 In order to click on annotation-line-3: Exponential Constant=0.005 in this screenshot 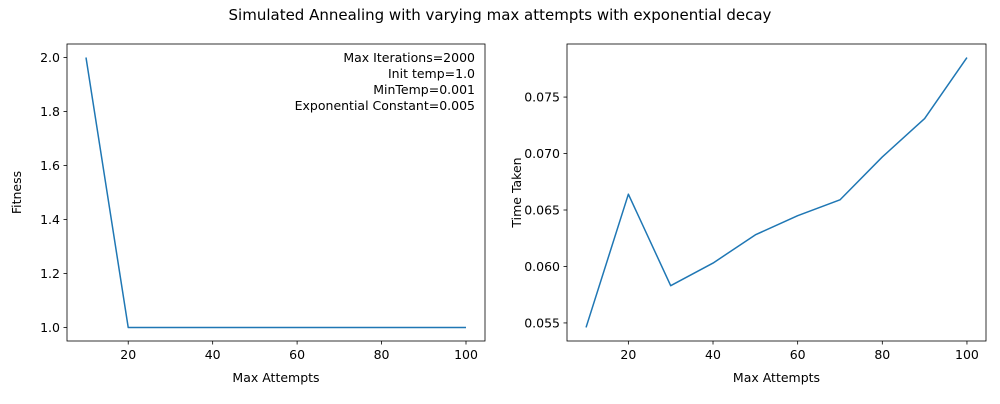, I will do `click(385, 105)`.